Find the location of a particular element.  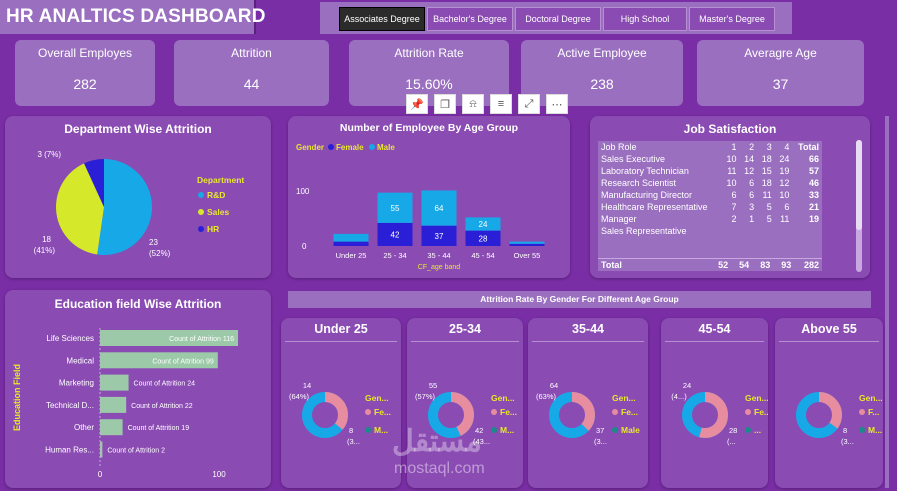

table-row: Manufacturing Director 6 6 11 10 33 is located at coordinates (710, 195).